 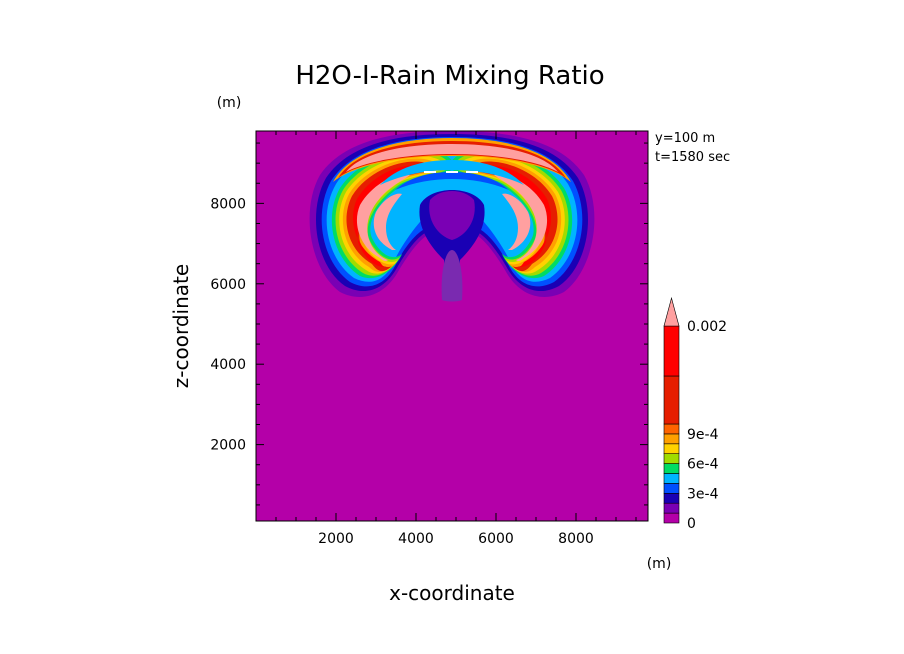 What do you see at coordinates (707, 327) in the screenshot?
I see `colorbar-tick-label: 0.002` at bounding box center [707, 327].